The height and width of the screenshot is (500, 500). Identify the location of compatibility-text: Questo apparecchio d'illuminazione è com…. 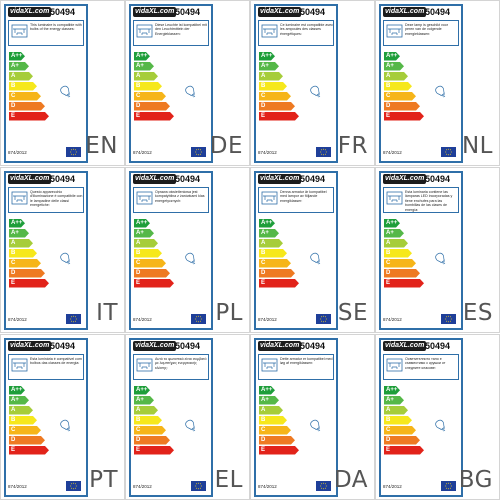
(56, 199).